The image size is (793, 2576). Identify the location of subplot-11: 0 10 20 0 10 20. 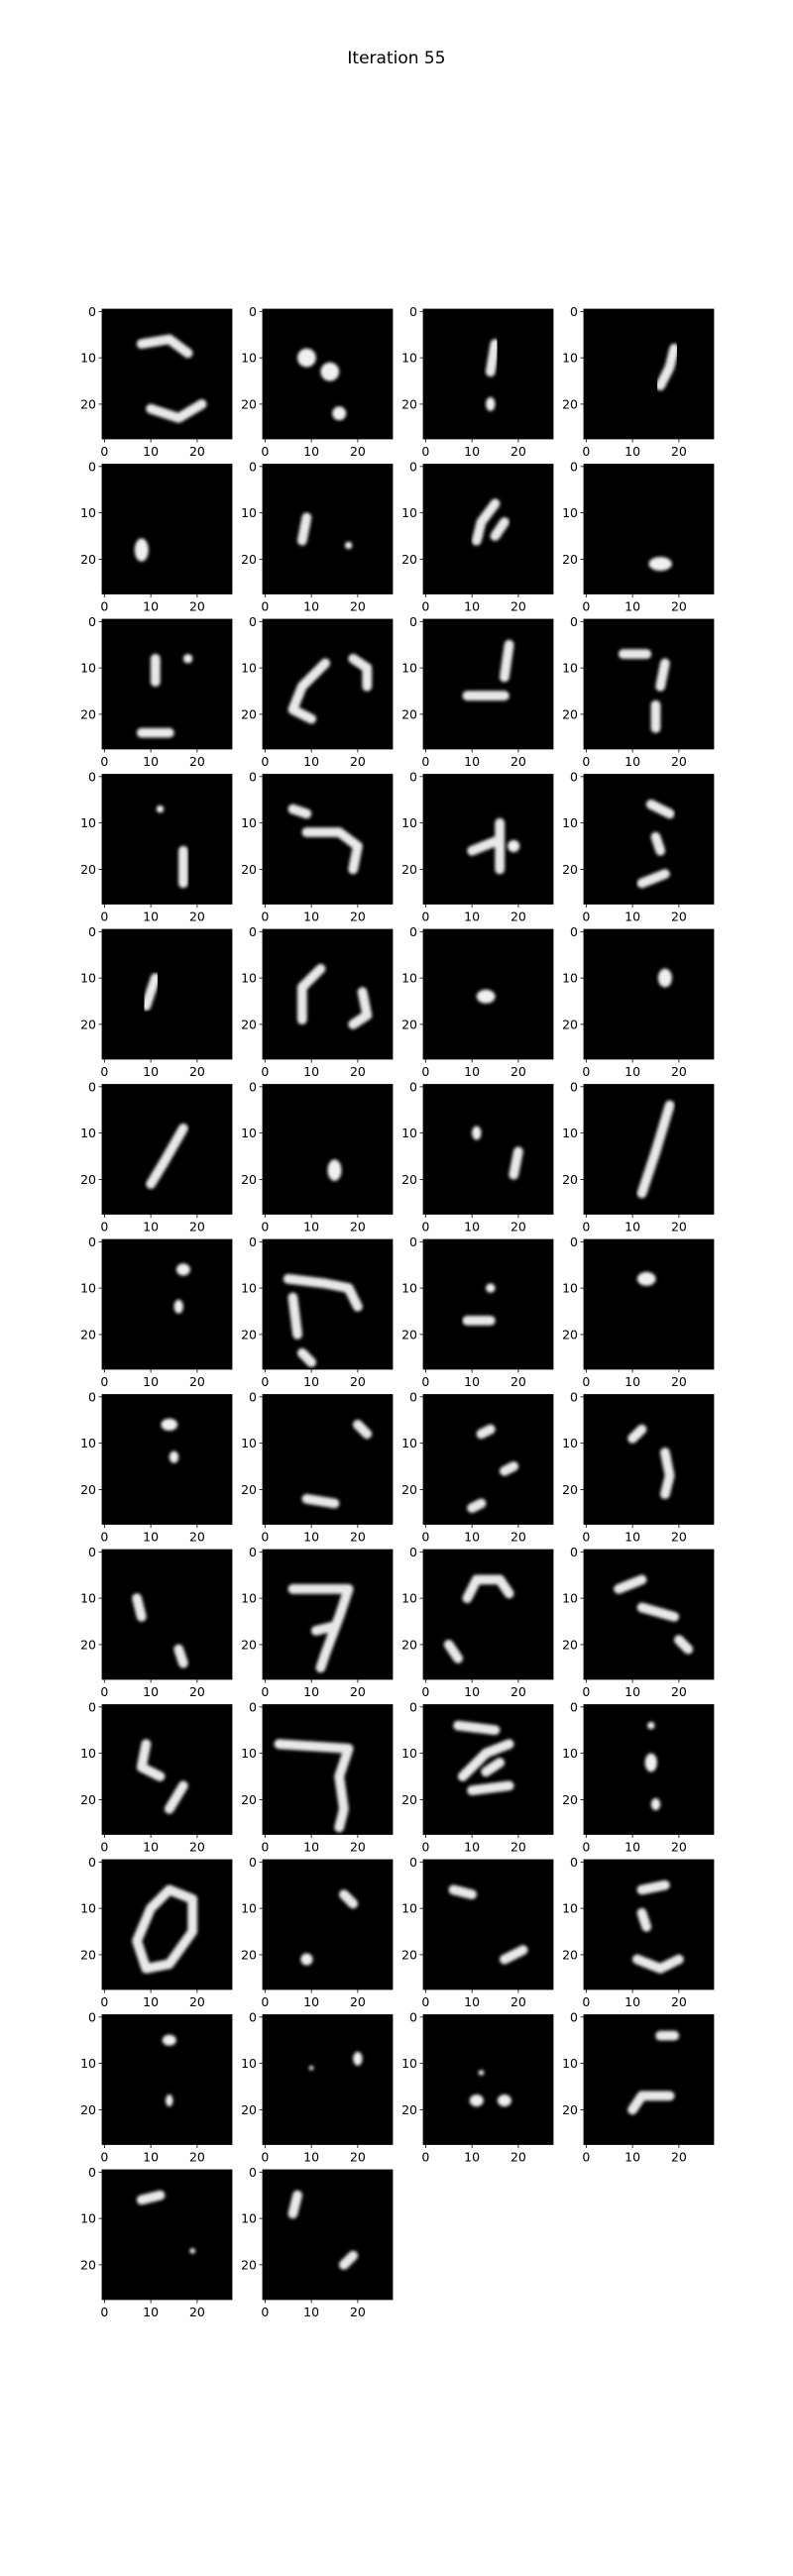
(477, 692).